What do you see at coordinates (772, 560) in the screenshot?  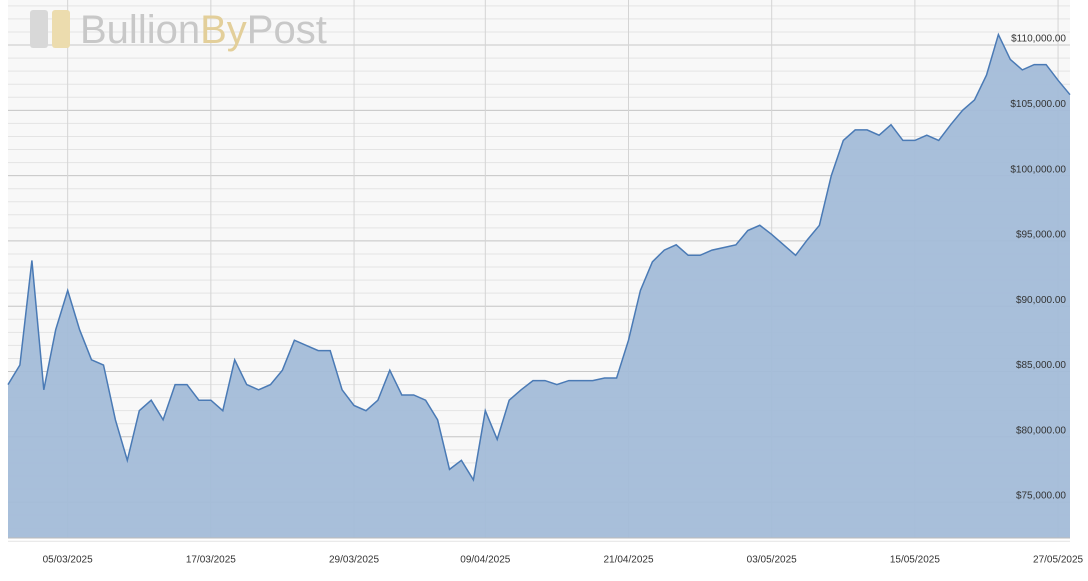 I see `x-tick-label: 03/05/2025` at bounding box center [772, 560].